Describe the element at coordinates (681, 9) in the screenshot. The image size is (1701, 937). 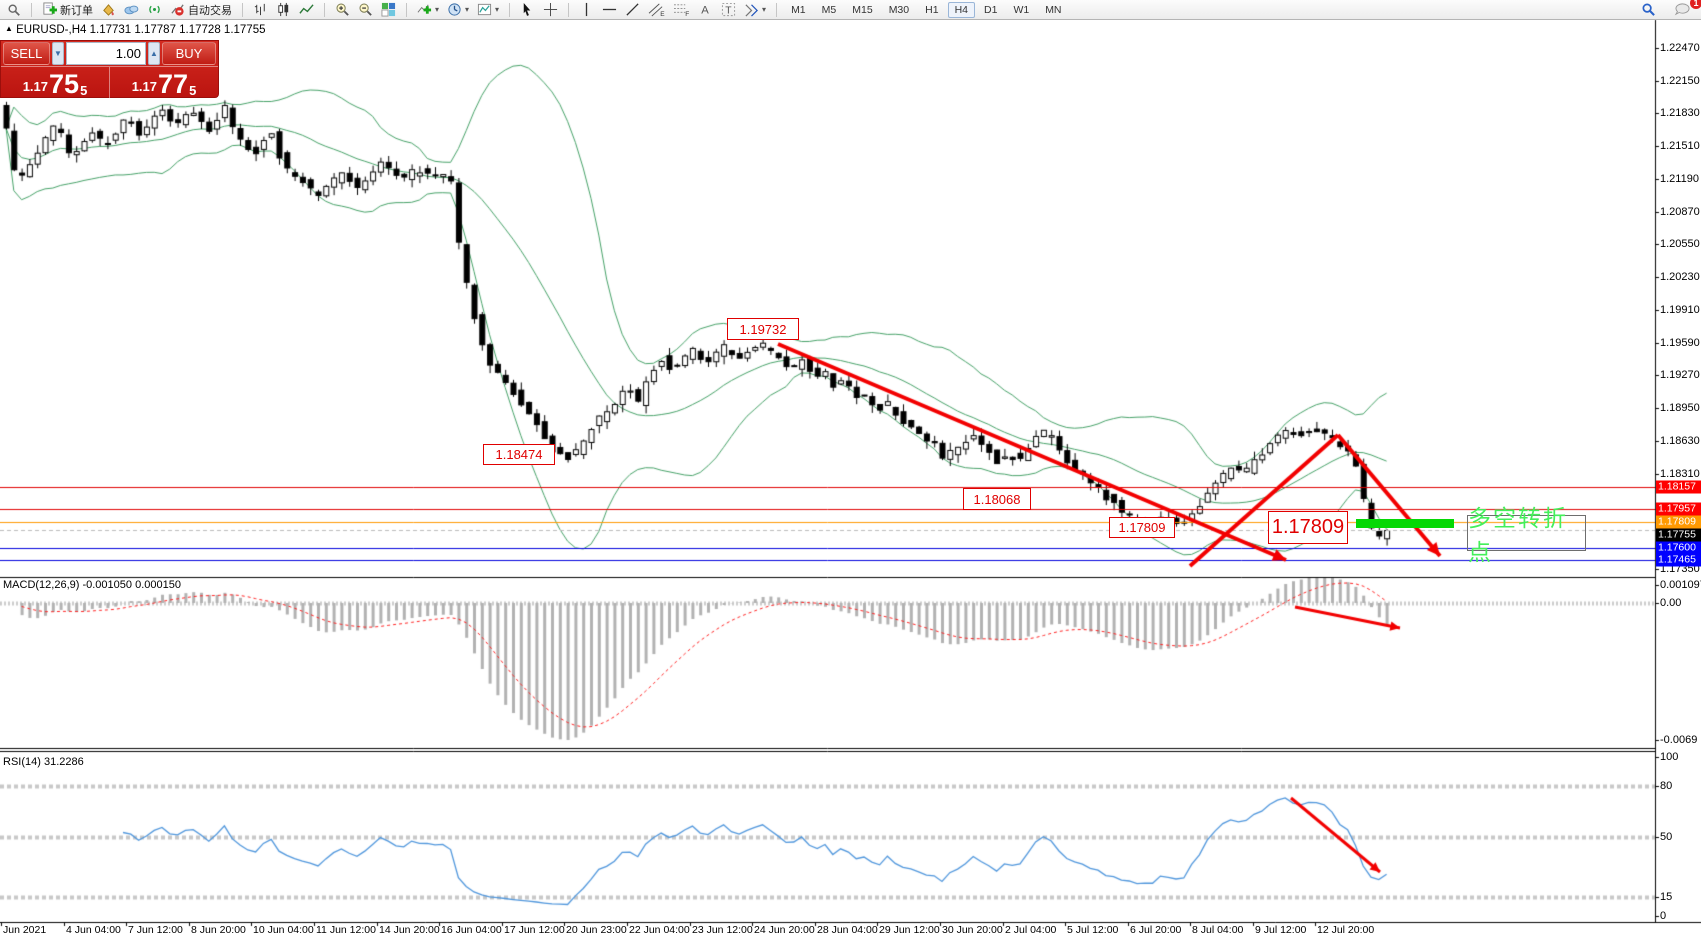
I see `fibonacci-tool-button: F` at that location.